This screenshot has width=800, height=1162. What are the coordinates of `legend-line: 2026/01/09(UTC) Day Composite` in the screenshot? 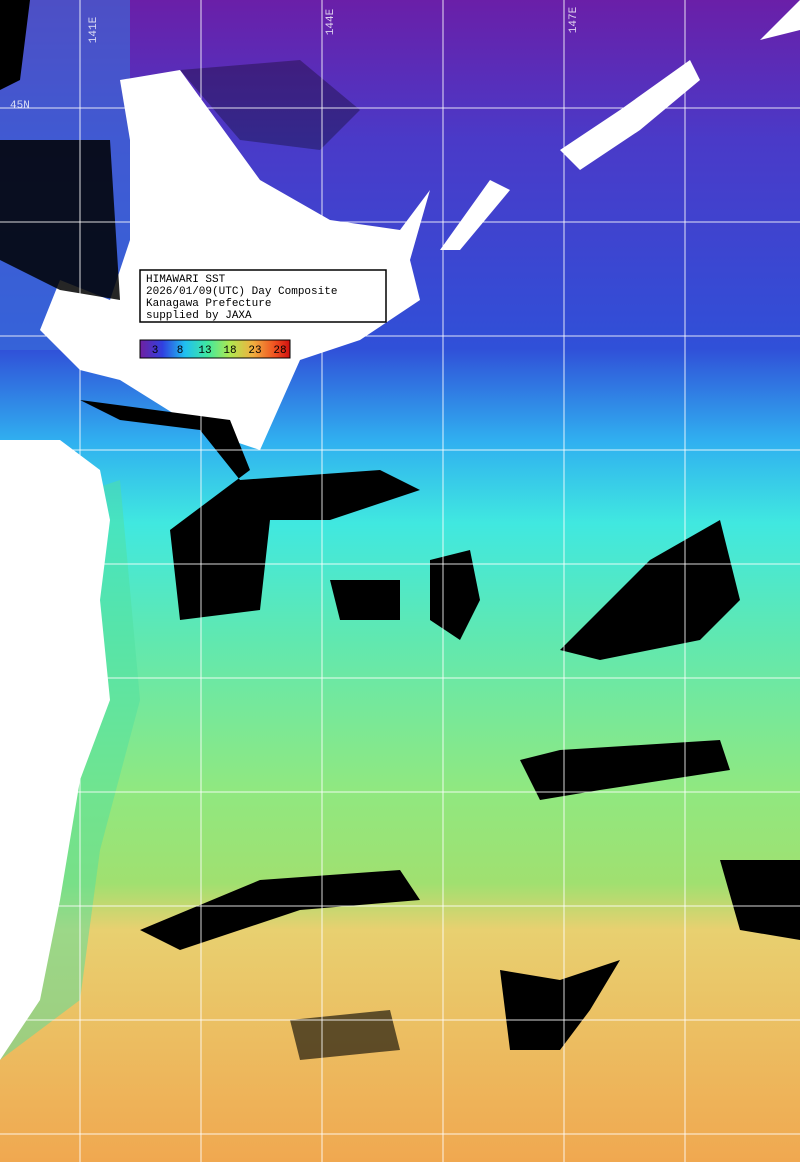 It's located at (241, 292).